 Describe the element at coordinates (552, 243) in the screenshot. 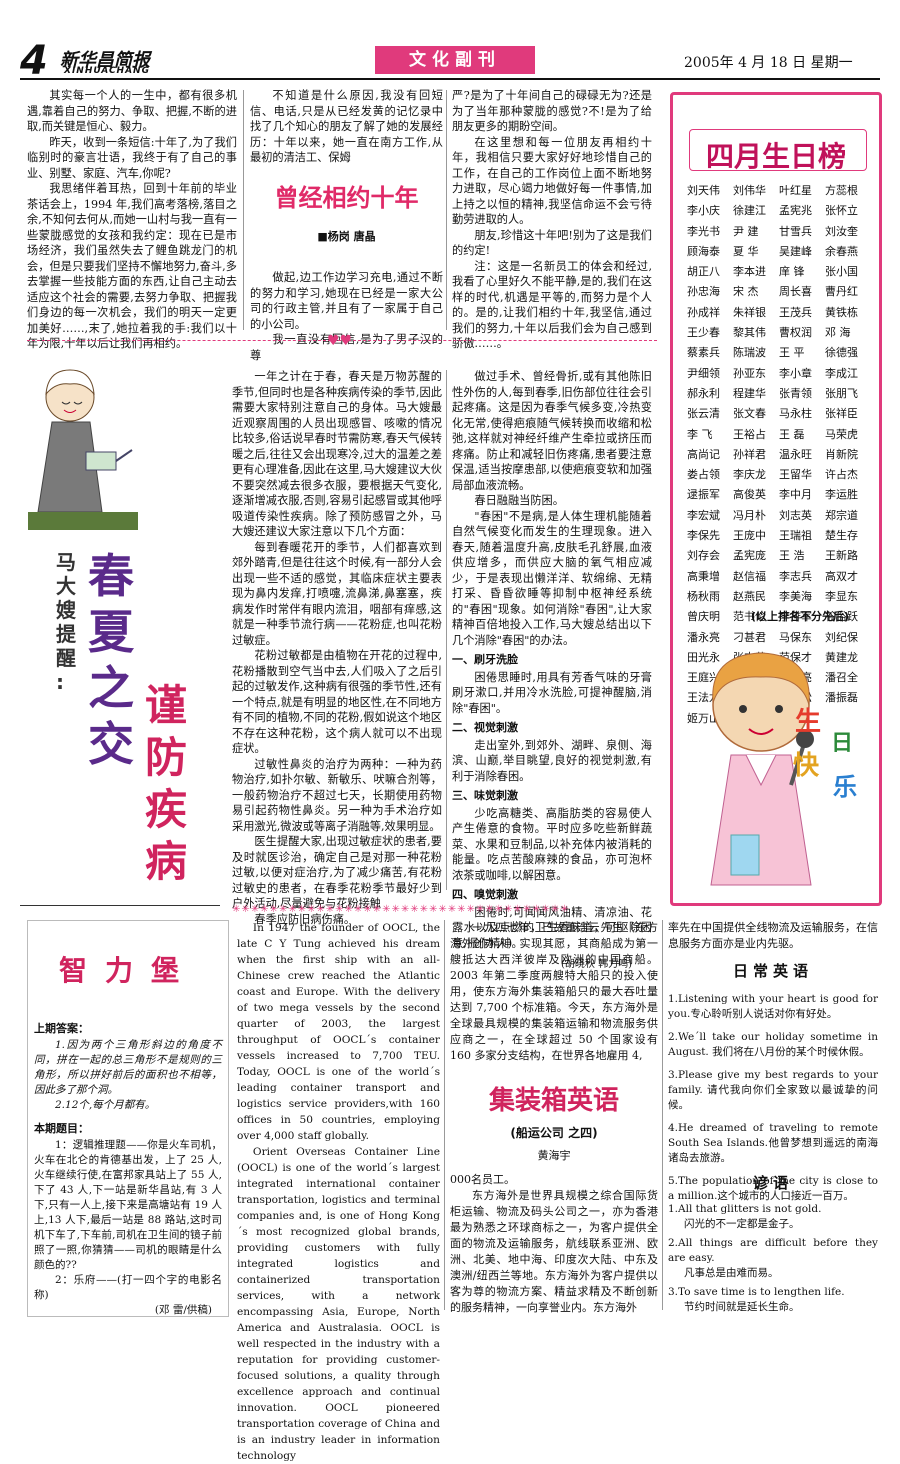

I see `paragraph: 朋友,珍惜这十年吧!别为了这是我们的约定!` at that location.